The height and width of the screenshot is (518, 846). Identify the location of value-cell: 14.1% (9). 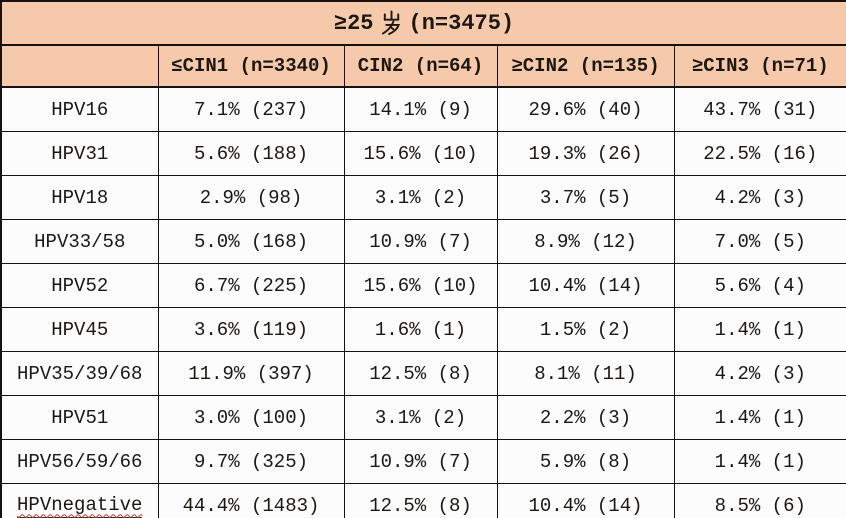
(420, 109).